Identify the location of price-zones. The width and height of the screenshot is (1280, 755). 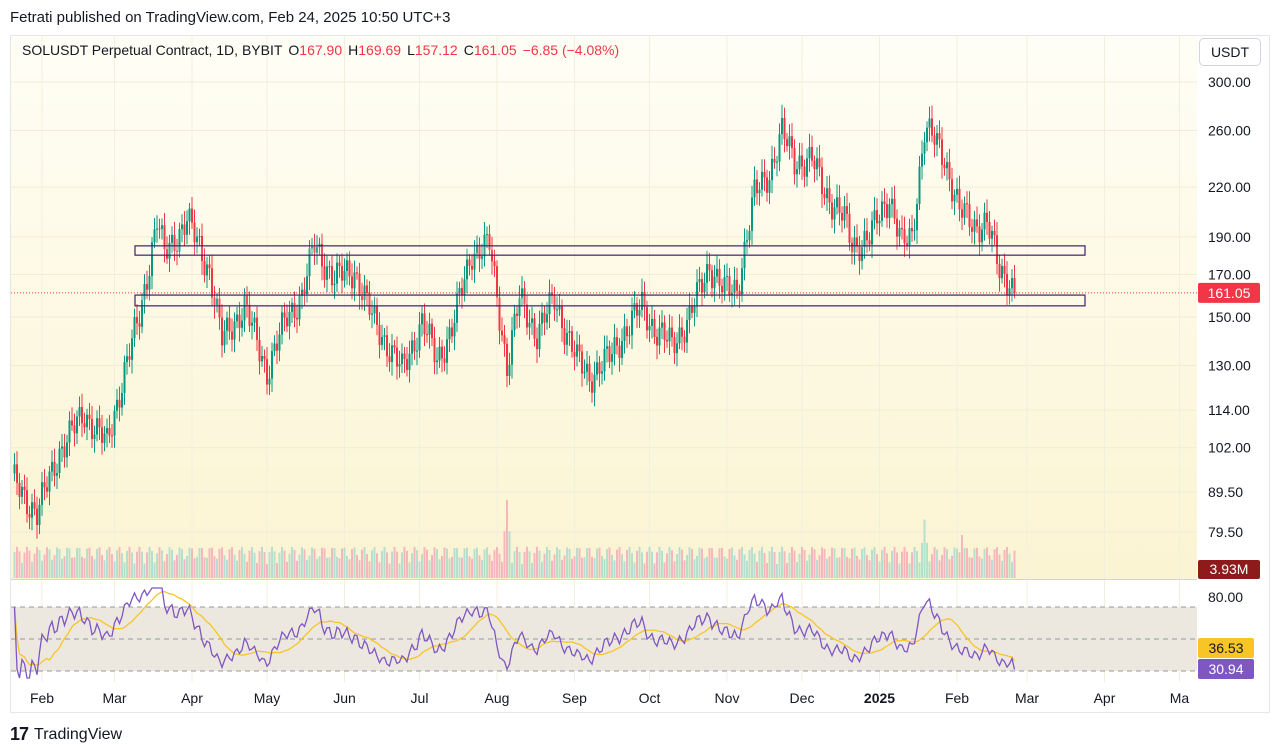
(610, 276).